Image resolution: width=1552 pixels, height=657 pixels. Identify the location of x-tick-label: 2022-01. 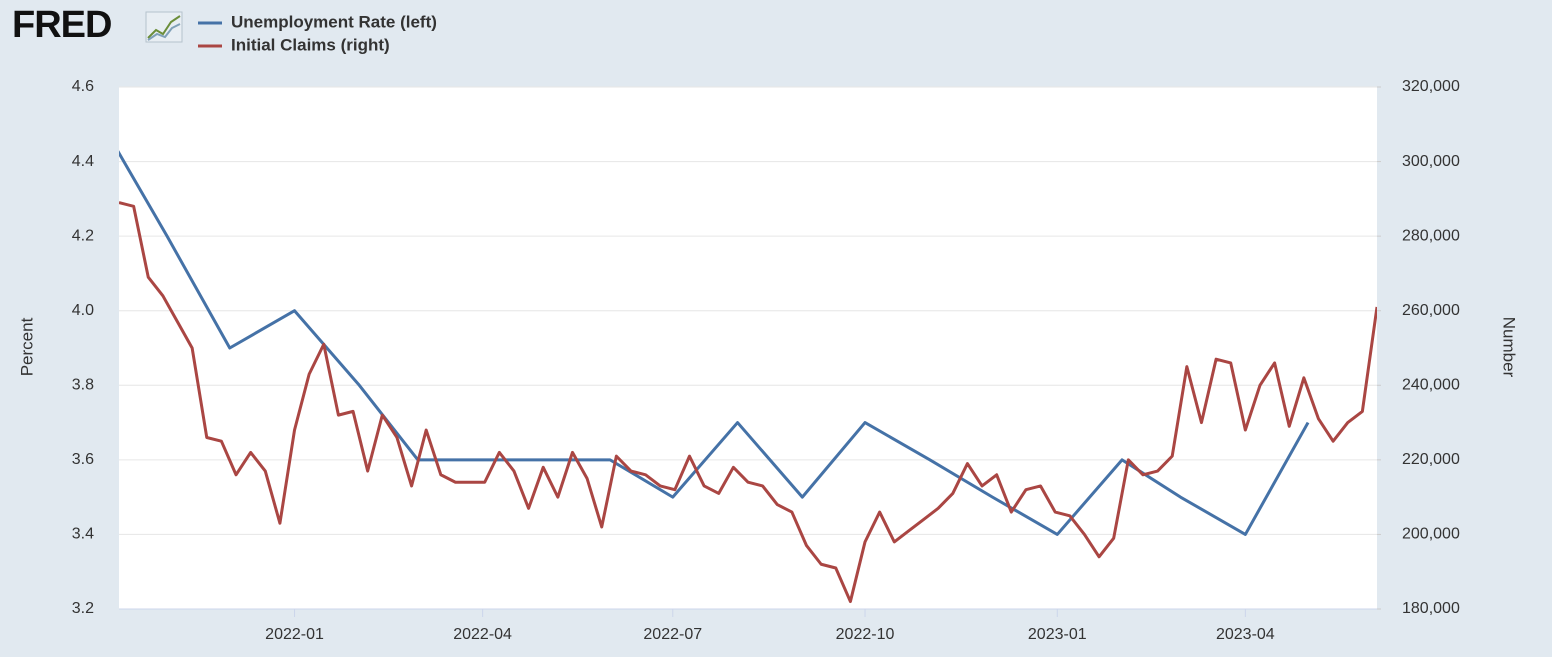
(294, 634).